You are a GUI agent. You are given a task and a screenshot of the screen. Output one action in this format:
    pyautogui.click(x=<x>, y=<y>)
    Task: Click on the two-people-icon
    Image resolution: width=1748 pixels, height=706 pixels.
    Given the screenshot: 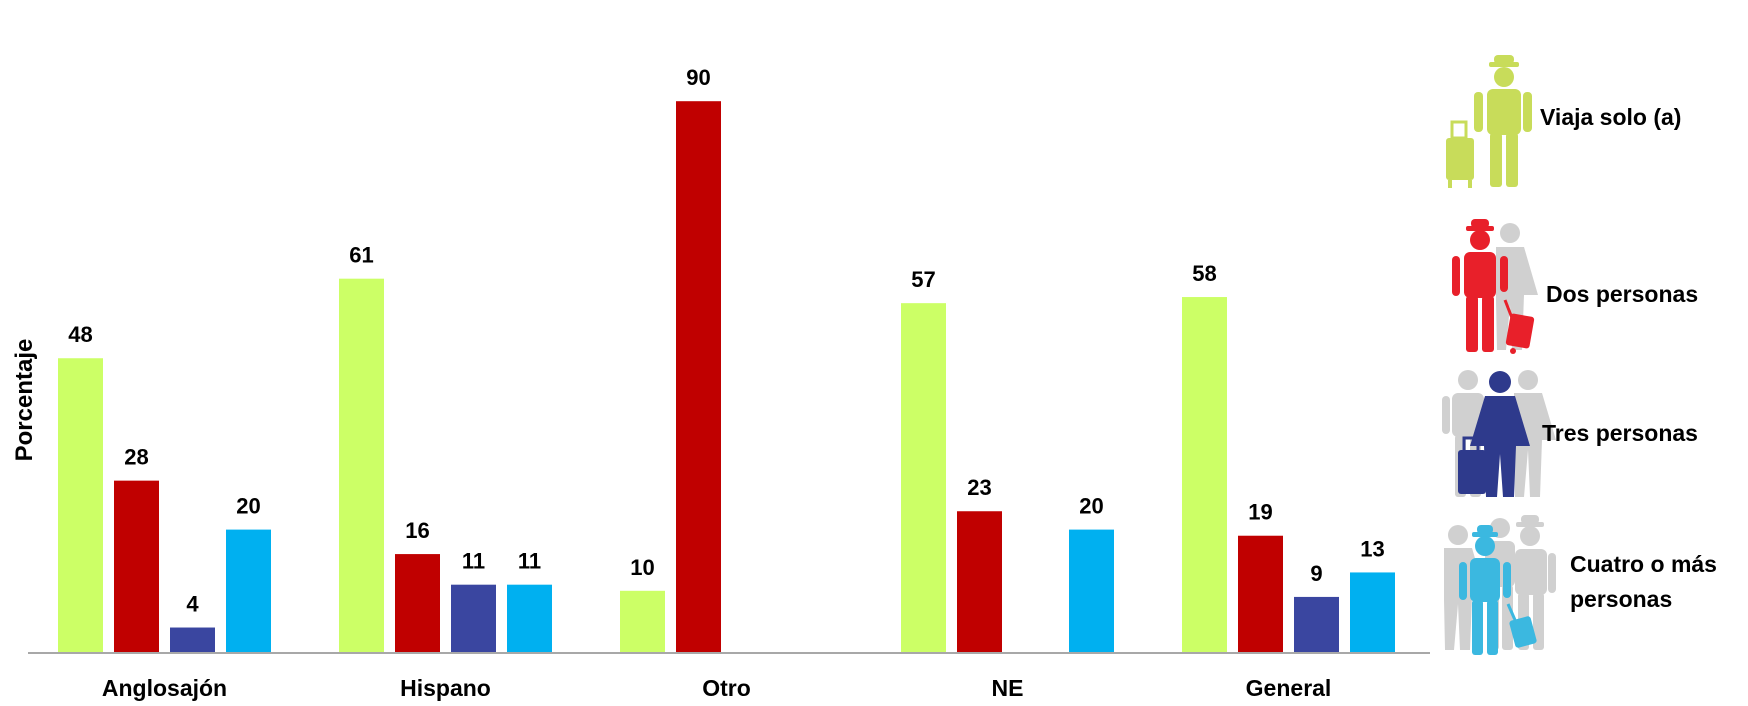 What is the action you would take?
    pyautogui.click(x=1495, y=286)
    